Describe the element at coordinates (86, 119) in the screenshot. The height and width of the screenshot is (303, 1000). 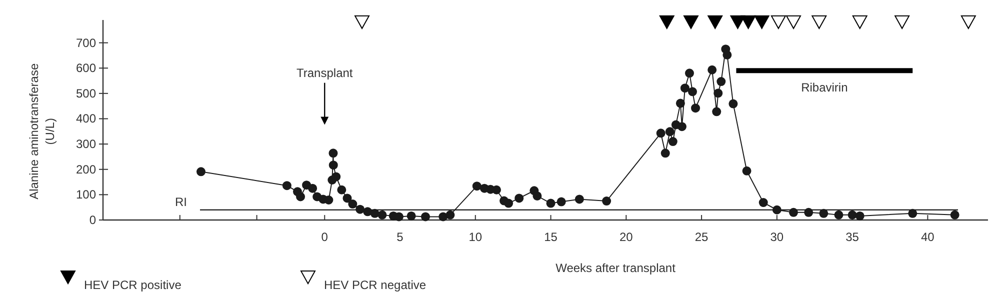
I see `y-tick-label: 400` at that location.